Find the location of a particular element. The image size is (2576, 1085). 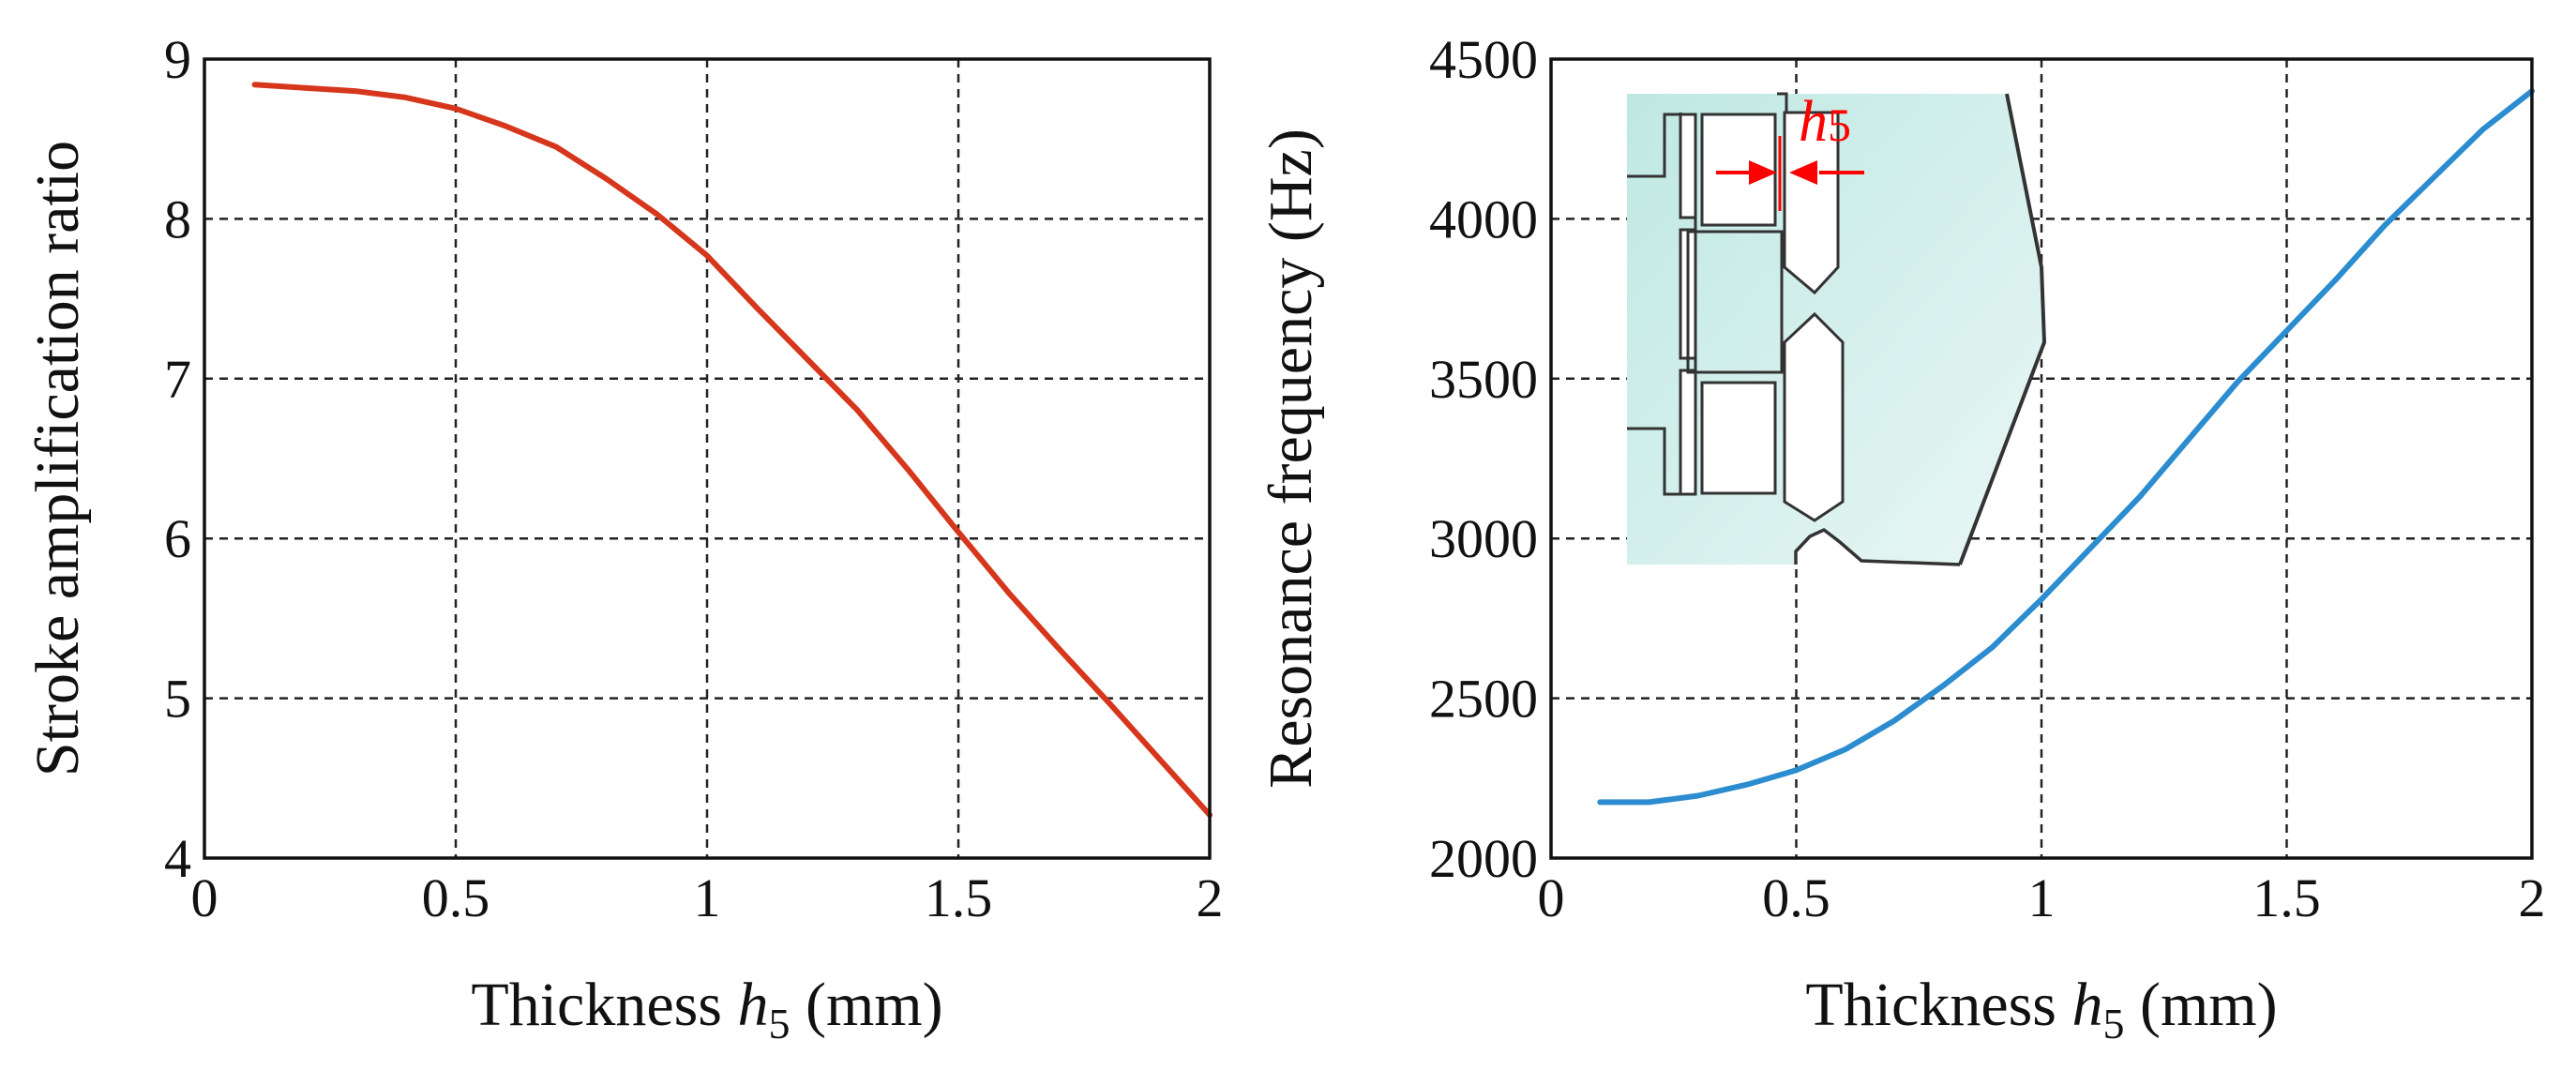

left-x-axis-label: Thickness h5 (mm) is located at coordinates (706, 1009).